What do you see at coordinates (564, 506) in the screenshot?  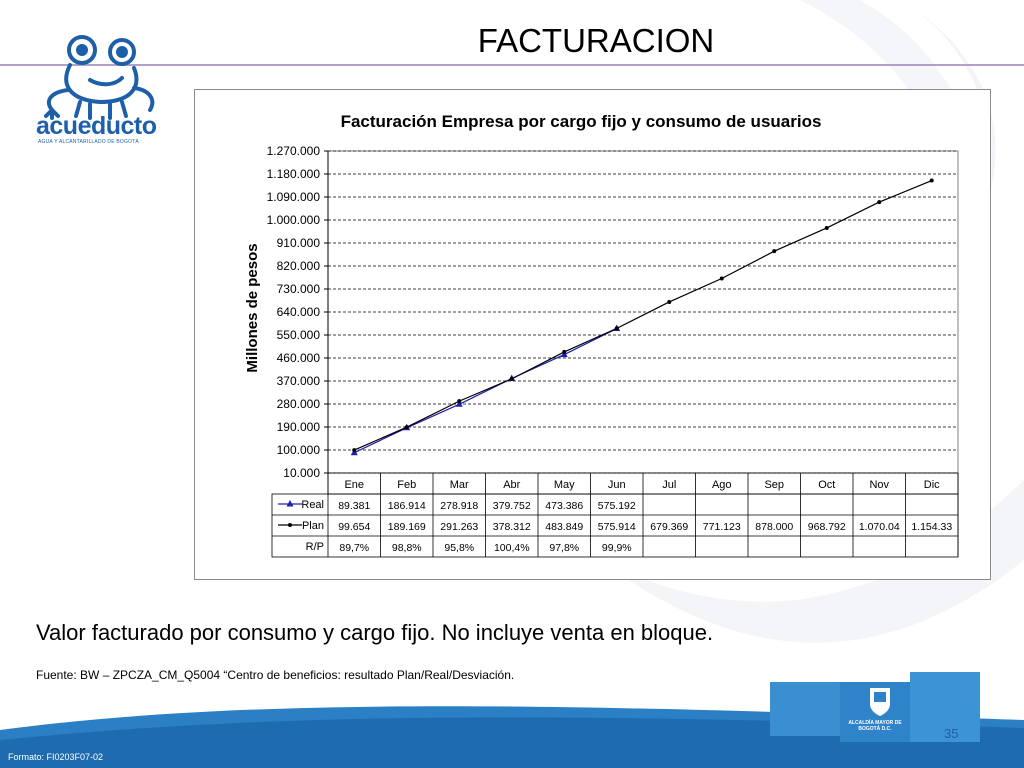 I see `data-label: 473.386` at bounding box center [564, 506].